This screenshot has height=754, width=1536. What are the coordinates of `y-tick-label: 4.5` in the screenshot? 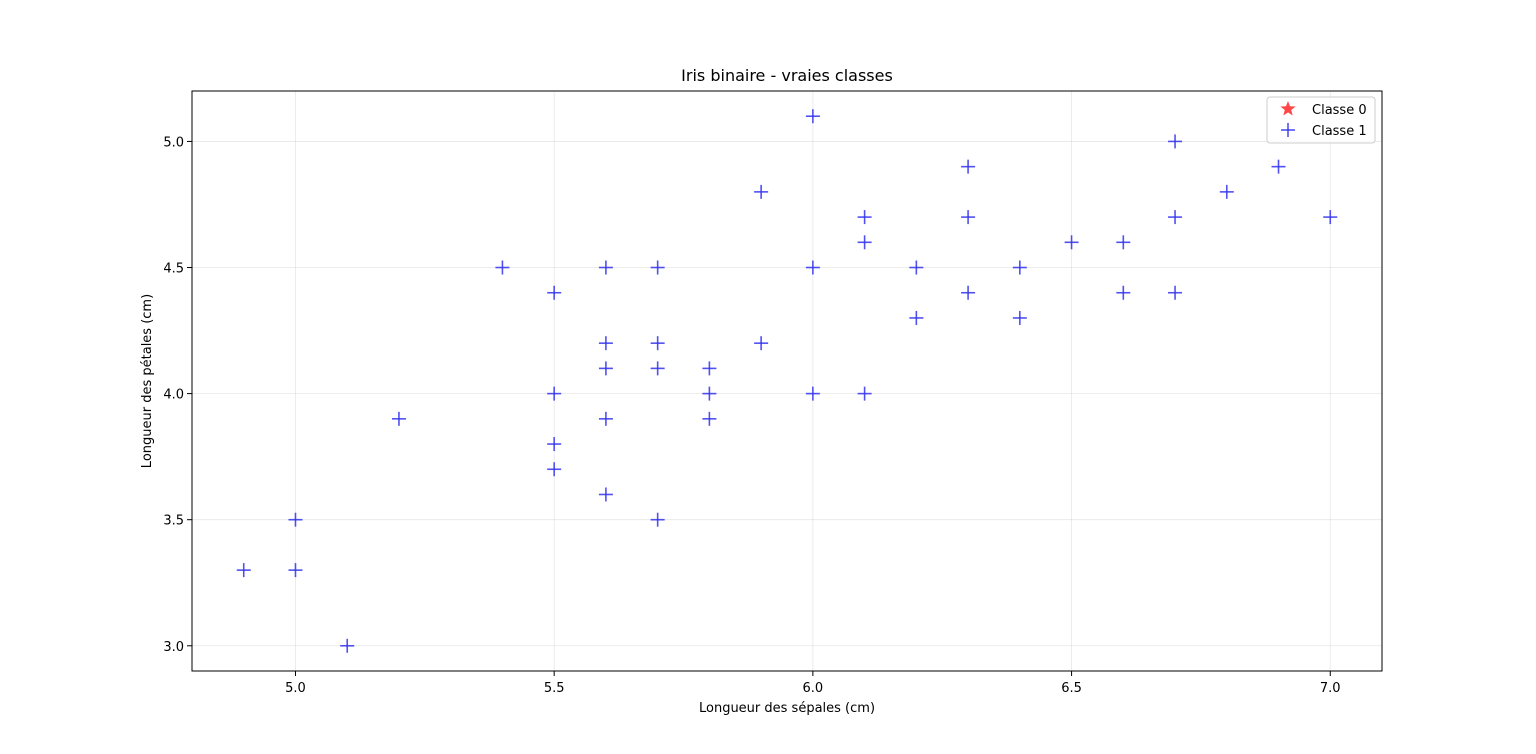 It's located at (173, 269).